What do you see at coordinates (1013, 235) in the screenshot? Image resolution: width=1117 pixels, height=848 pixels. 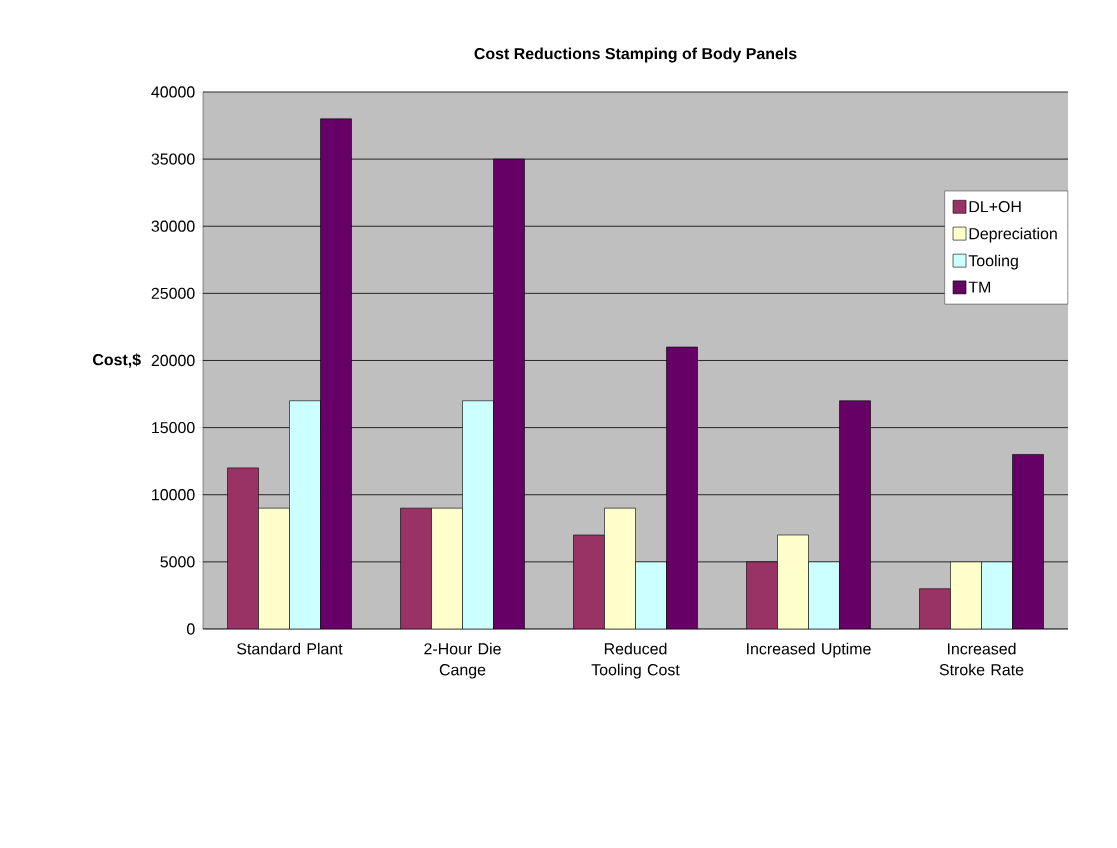 I see `legend-label: Depreciation` at bounding box center [1013, 235].